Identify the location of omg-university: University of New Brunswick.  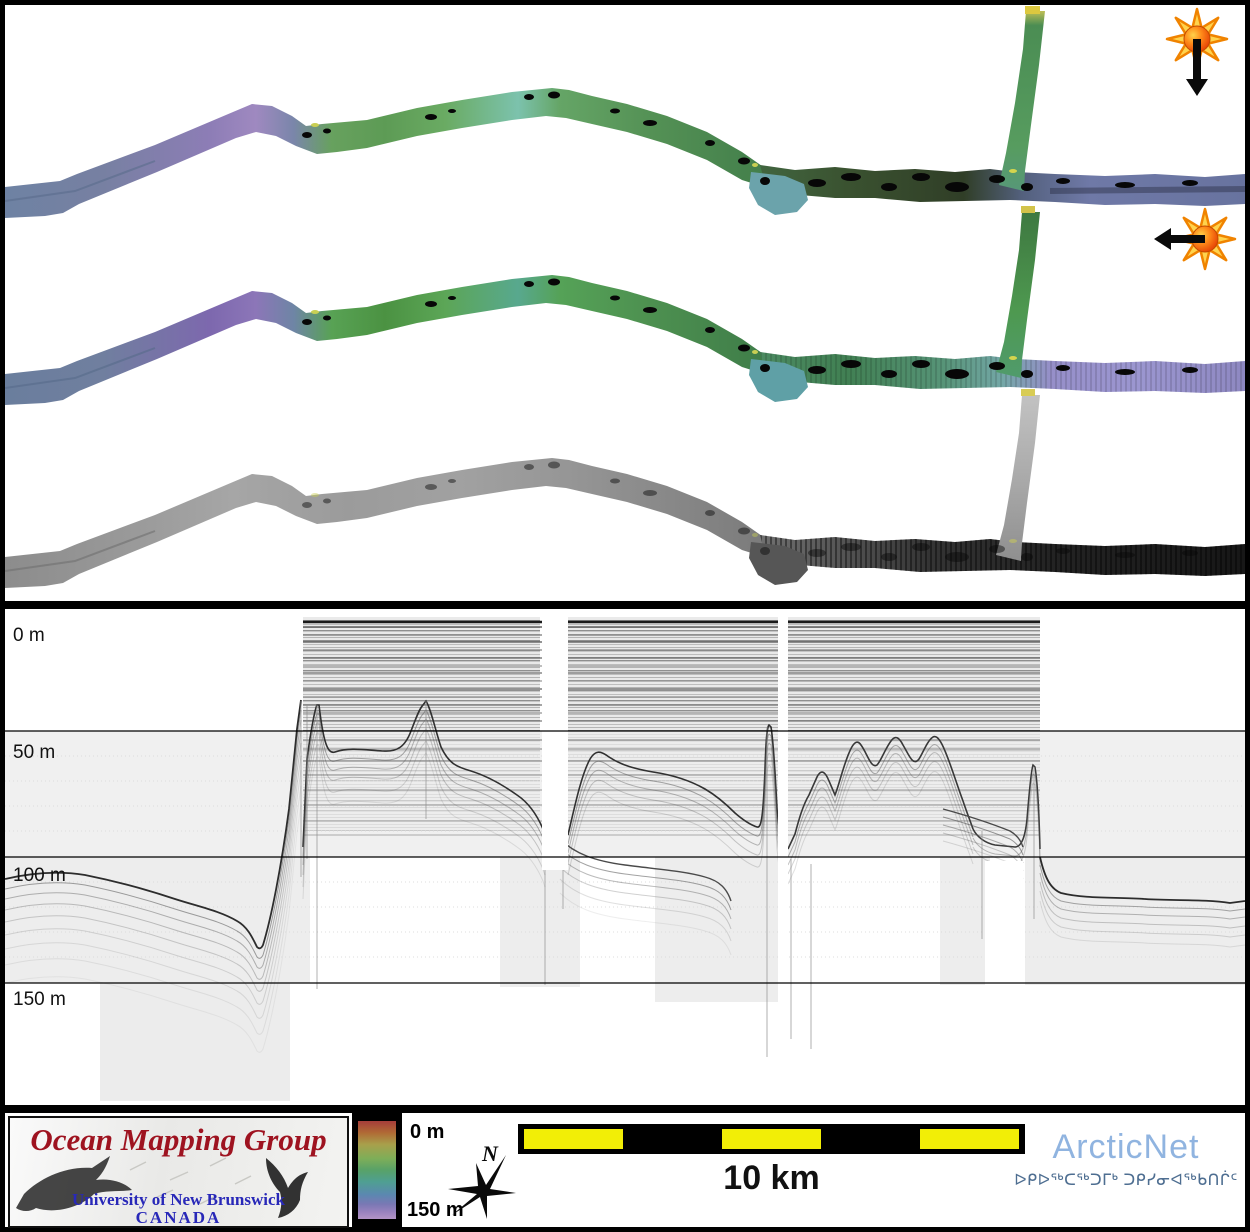
(178, 1199).